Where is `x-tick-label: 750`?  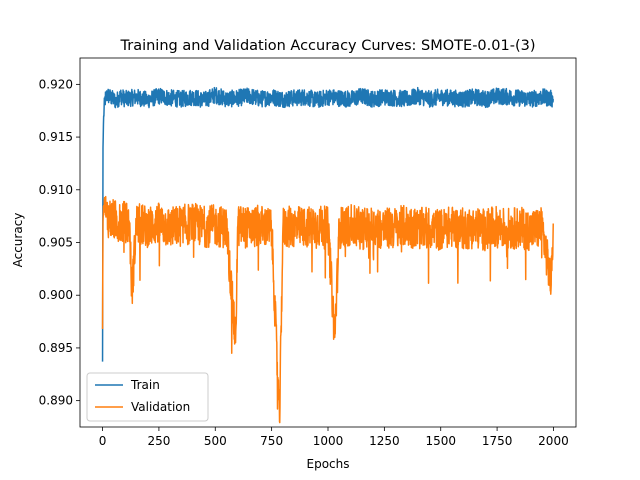
x-tick-label: 750 is located at coordinates (271, 441).